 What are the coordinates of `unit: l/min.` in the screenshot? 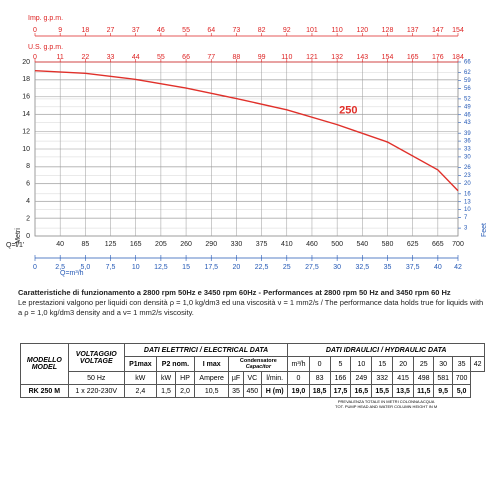 It's located at (275, 378).